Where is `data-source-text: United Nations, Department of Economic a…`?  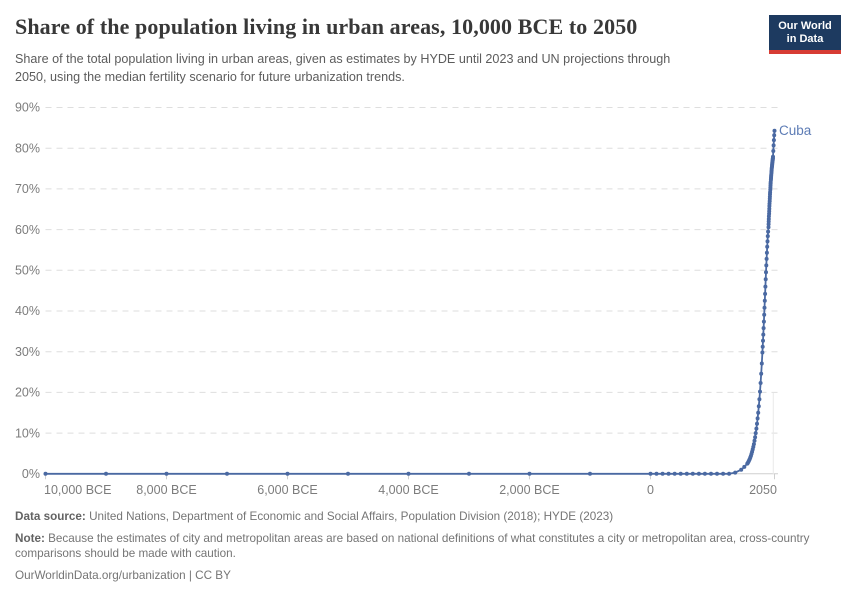
data-source-text: United Nations, Department of Economic a… is located at coordinates (351, 516).